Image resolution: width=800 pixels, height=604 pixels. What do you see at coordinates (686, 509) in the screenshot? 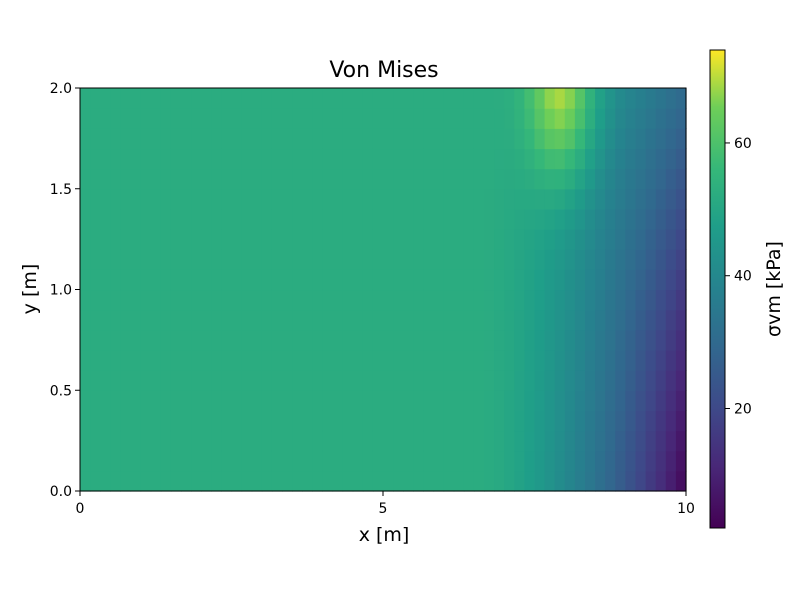
I see `x-tick-label: 10` at bounding box center [686, 509].